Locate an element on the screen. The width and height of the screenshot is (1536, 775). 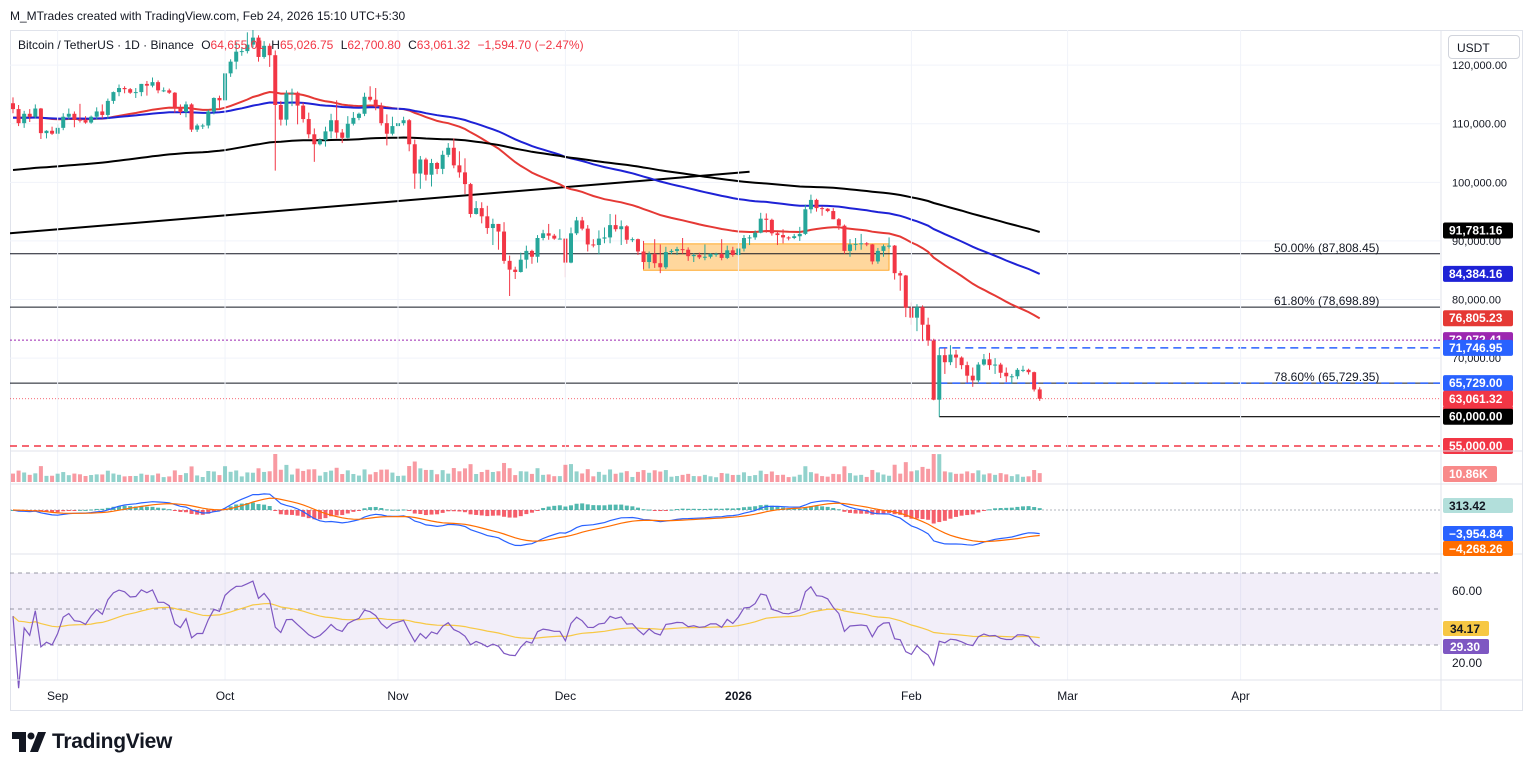
x-tick-label: Mar is located at coordinates (1067, 696).